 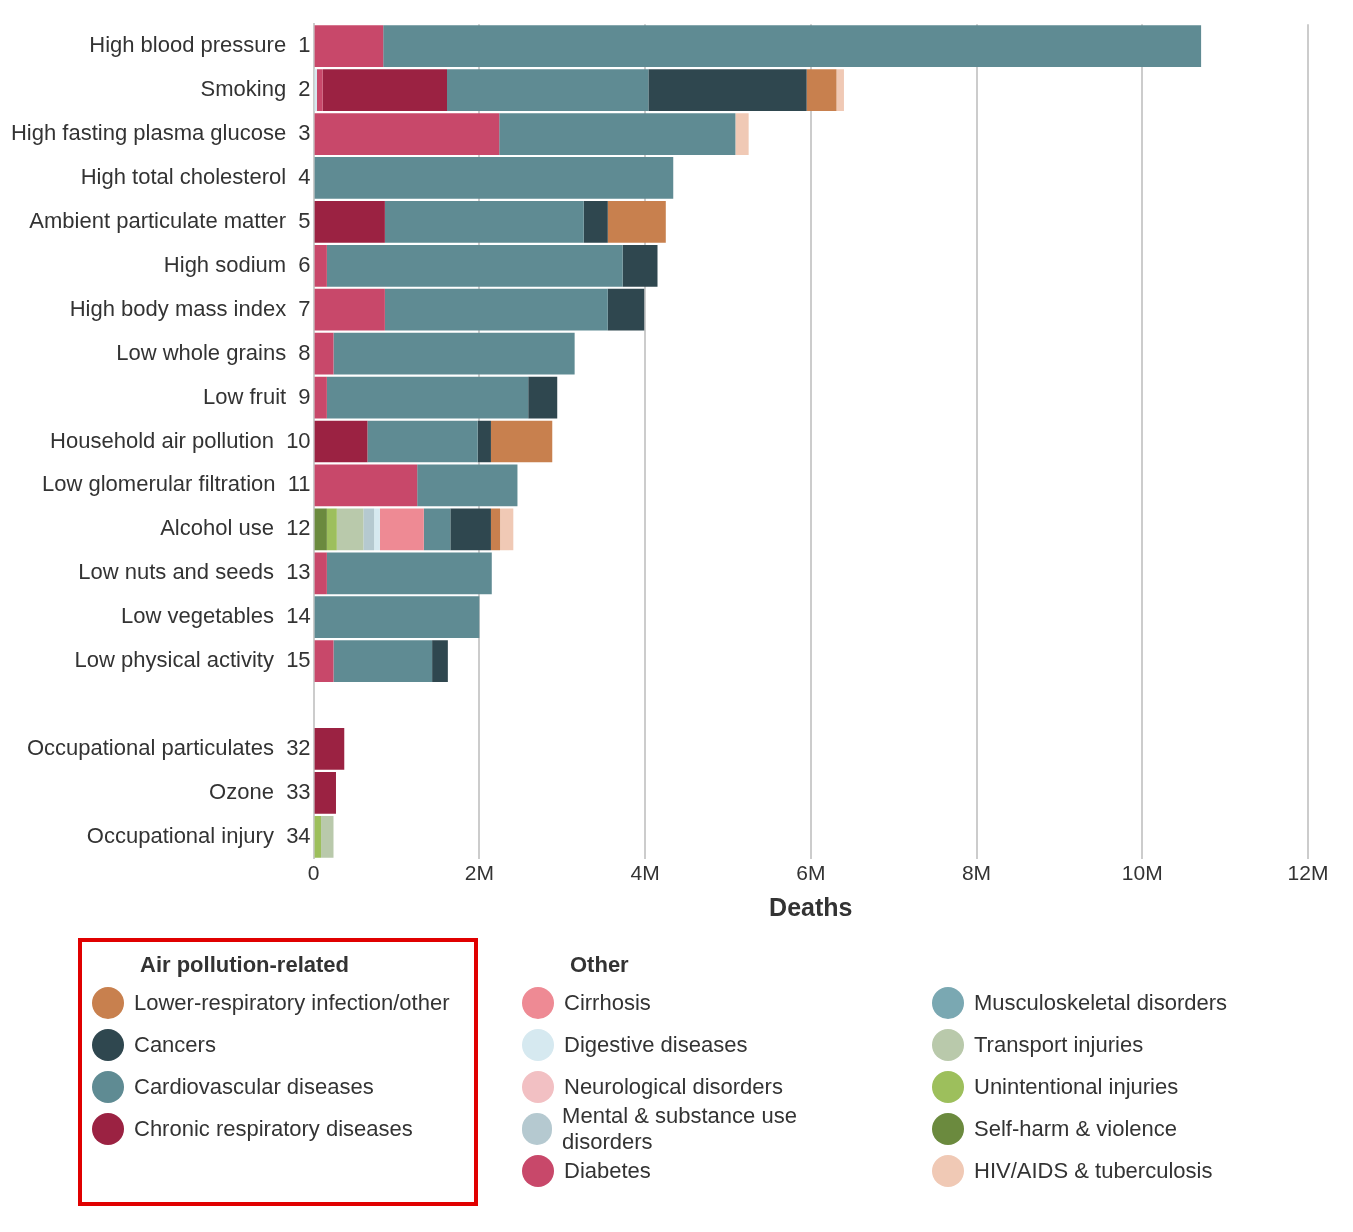 What do you see at coordinates (313, 873) in the screenshot?
I see `x-tick-label: 0` at bounding box center [313, 873].